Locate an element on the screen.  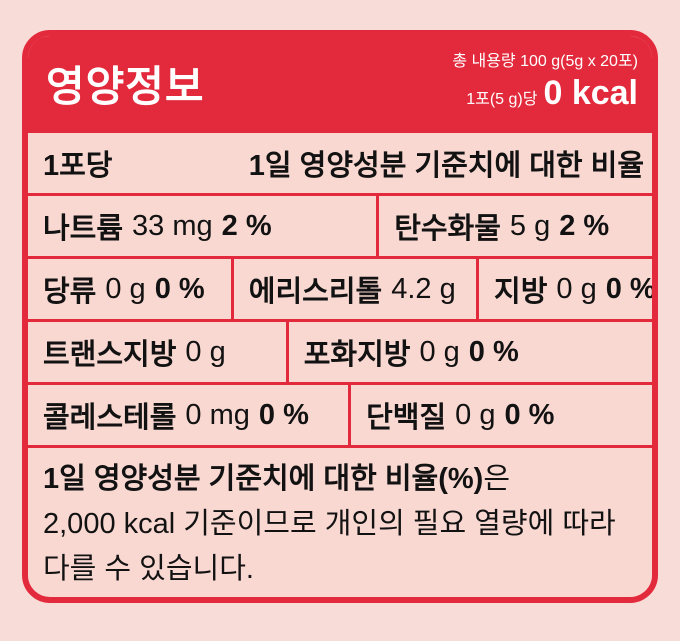
cell-protein: 단백질 0 g 0 % is located at coordinates (500, 415).